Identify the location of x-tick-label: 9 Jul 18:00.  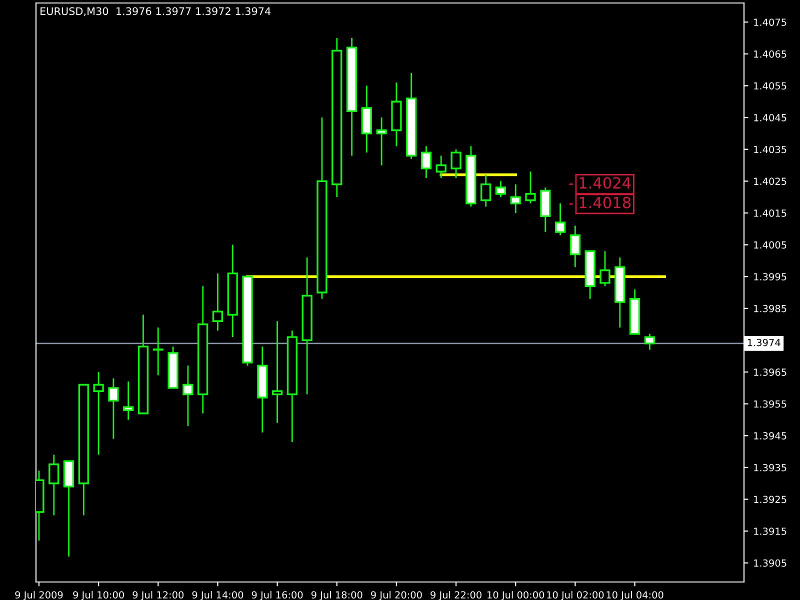
(336, 595).